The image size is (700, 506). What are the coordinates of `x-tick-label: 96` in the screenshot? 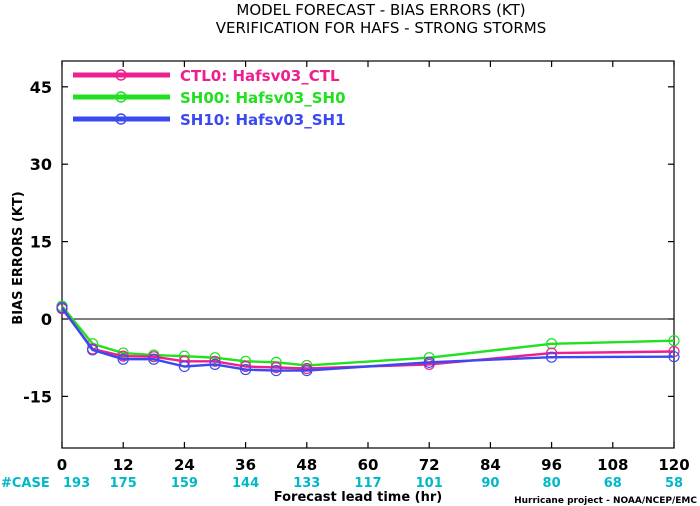 It's located at (551, 465).